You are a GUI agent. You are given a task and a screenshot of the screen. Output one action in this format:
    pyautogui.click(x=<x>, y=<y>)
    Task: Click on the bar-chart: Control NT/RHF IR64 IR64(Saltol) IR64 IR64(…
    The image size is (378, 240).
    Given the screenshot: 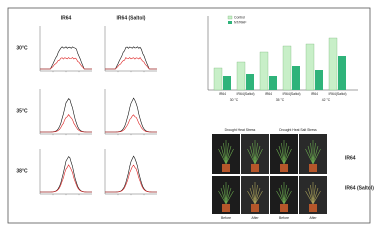 What is the action you would take?
    pyautogui.click(x=282, y=58)
    